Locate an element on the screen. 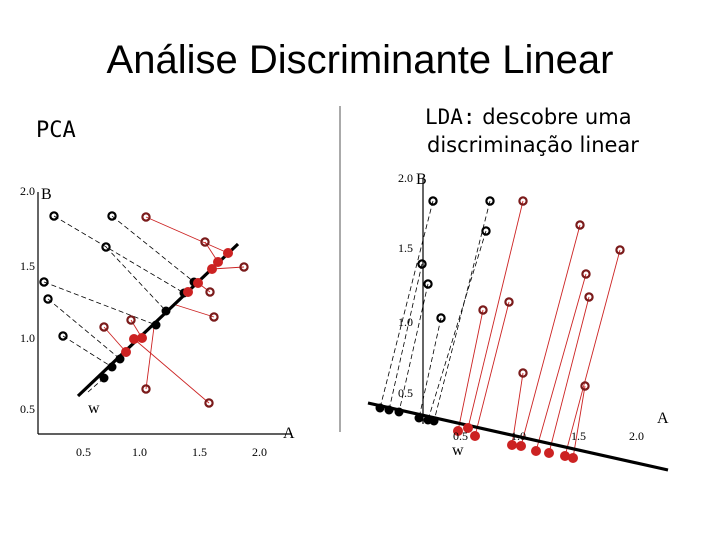 The image size is (720, 540). pca-label: PCA is located at coordinates (56, 130).